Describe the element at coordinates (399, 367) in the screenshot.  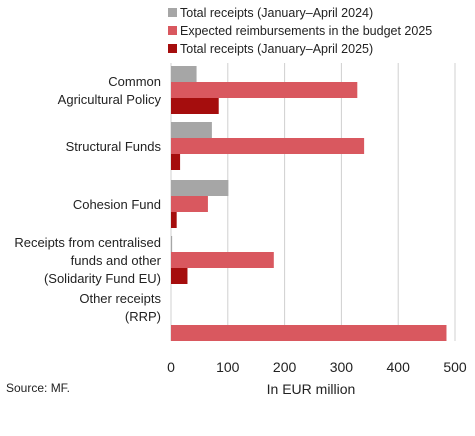
I see `x-tick-label: 400` at that location.